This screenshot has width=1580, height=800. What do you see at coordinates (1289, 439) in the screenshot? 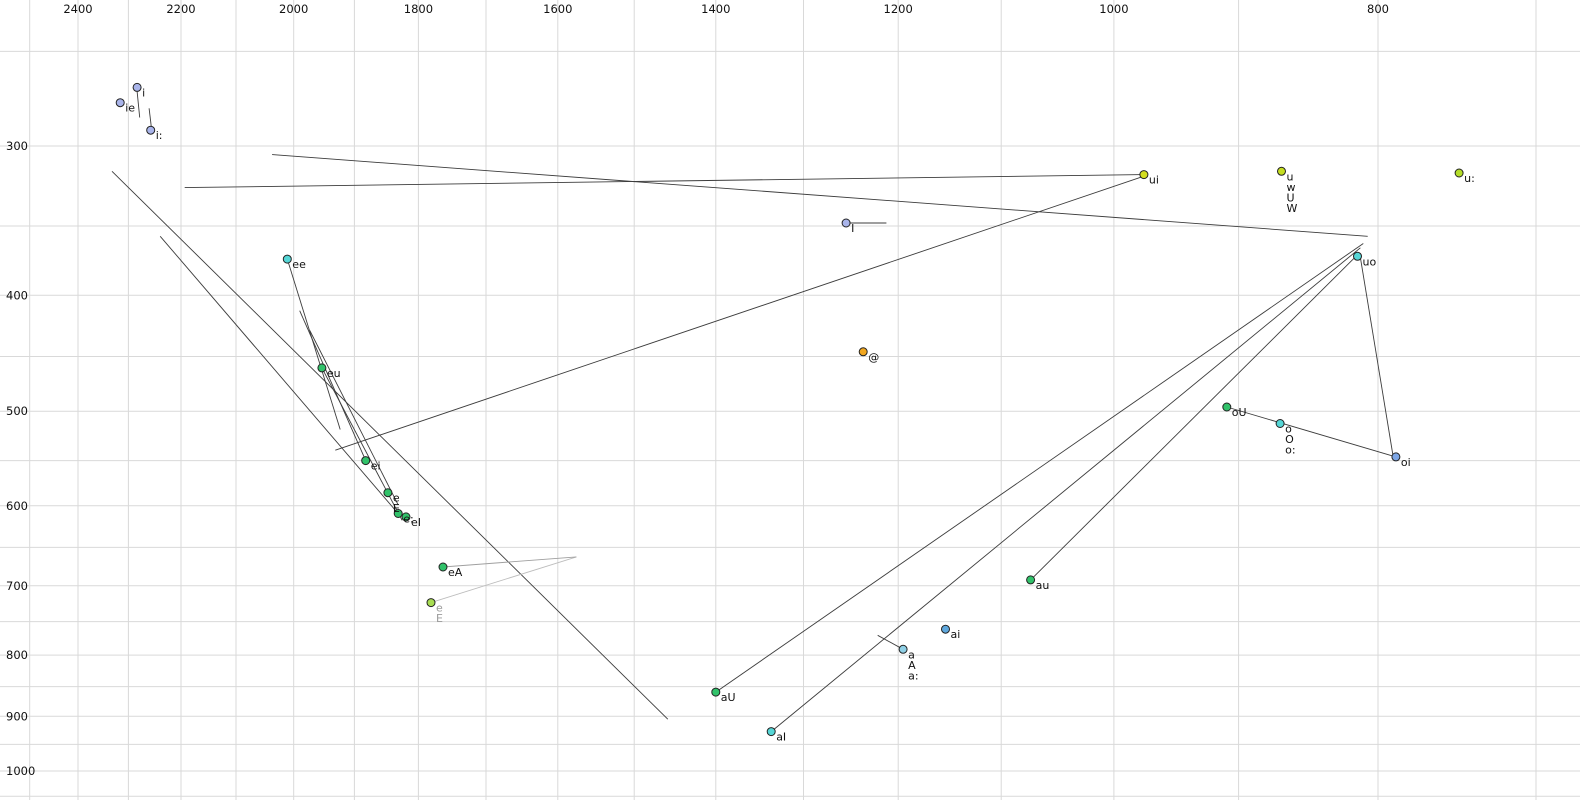
I see `vowel-label: O` at bounding box center [1289, 439].